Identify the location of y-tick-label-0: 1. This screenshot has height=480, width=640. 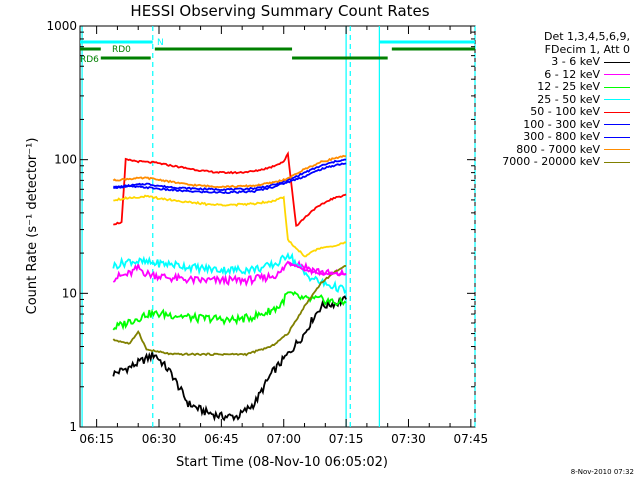
(73, 427).